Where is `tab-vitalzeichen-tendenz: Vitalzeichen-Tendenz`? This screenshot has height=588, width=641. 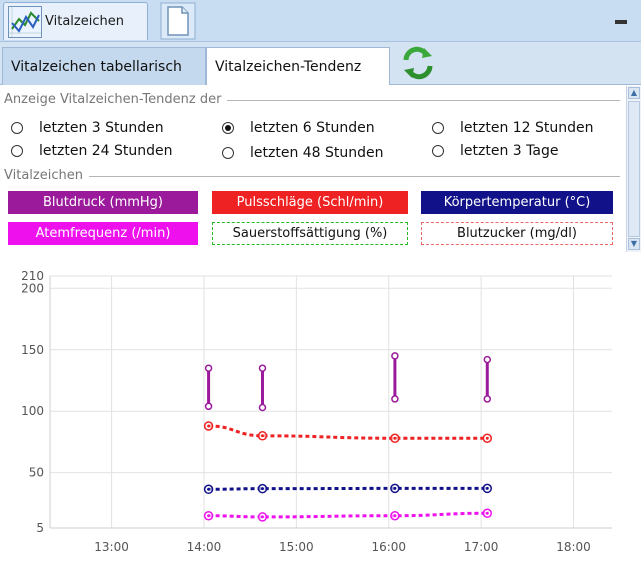 tab-vitalzeichen-tendenz: Vitalzeichen-Tendenz is located at coordinates (298, 66).